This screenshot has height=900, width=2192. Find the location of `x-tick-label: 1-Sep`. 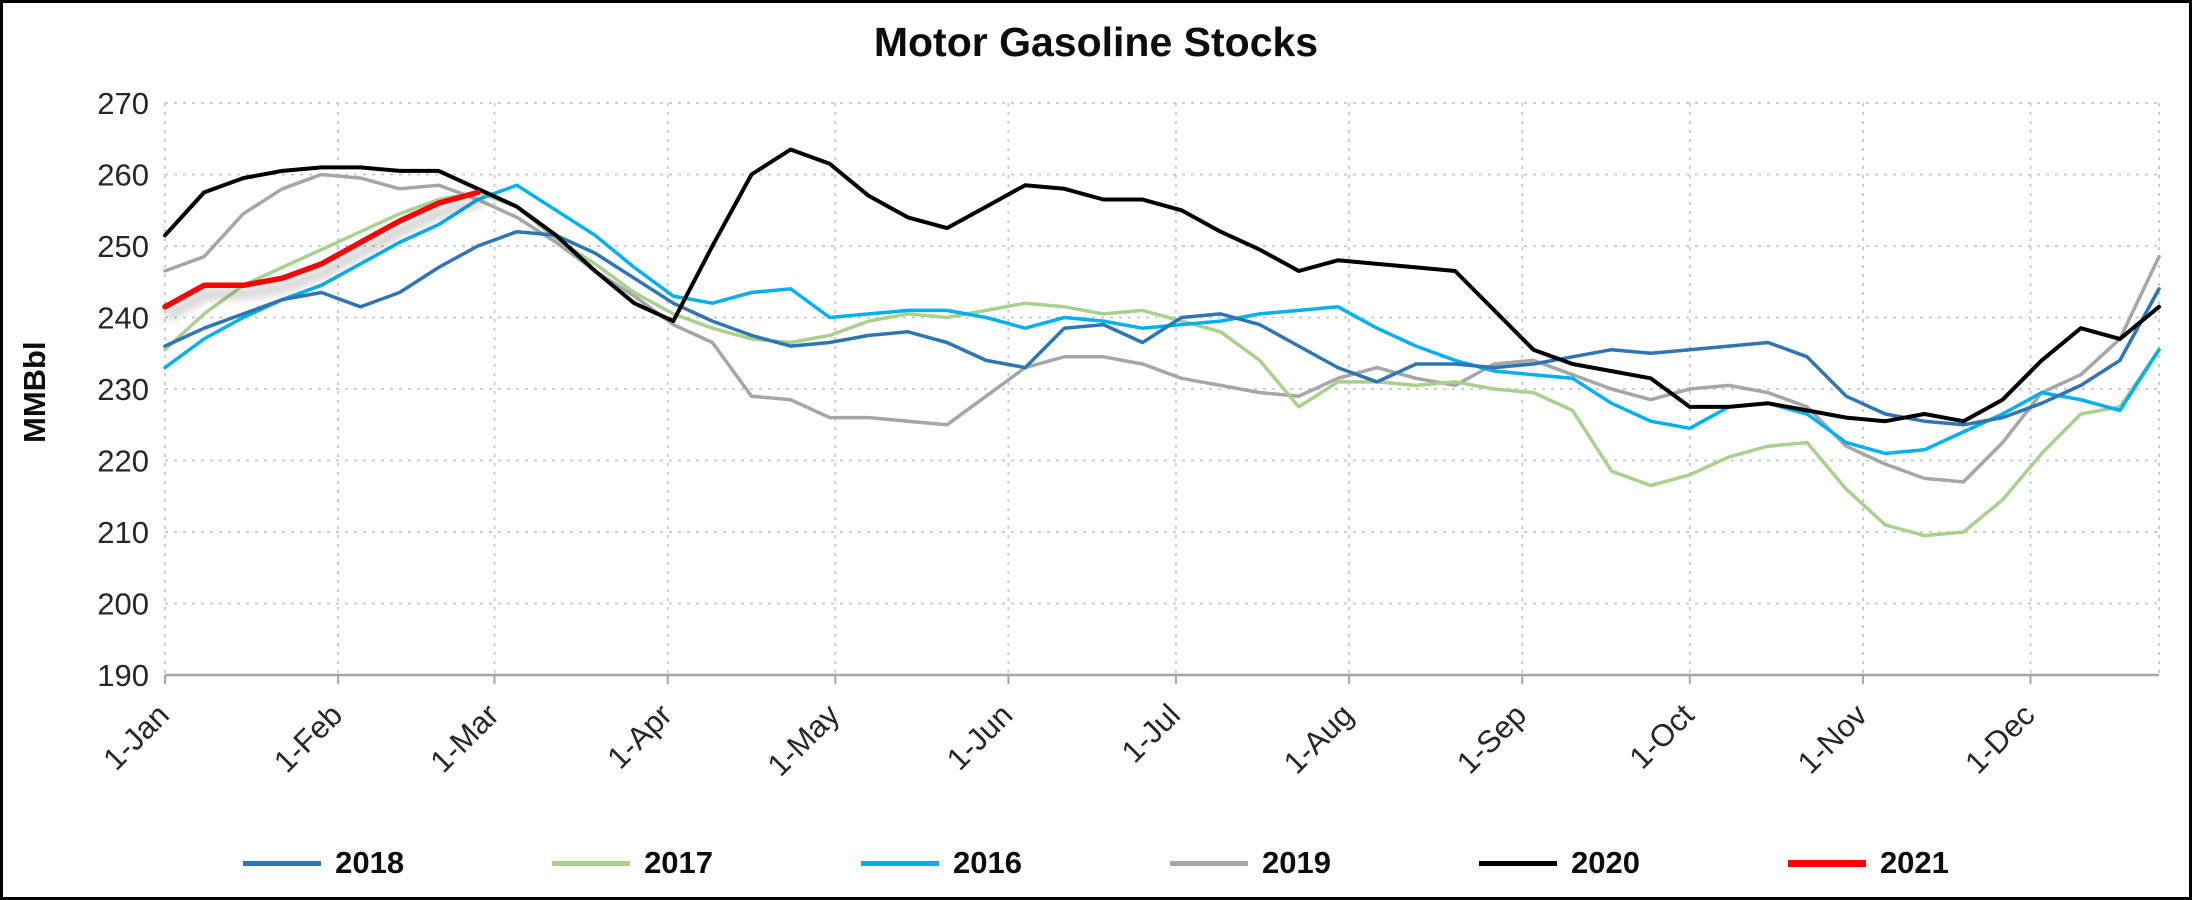

x-tick-label: 1-Sep is located at coordinates (1491, 738).